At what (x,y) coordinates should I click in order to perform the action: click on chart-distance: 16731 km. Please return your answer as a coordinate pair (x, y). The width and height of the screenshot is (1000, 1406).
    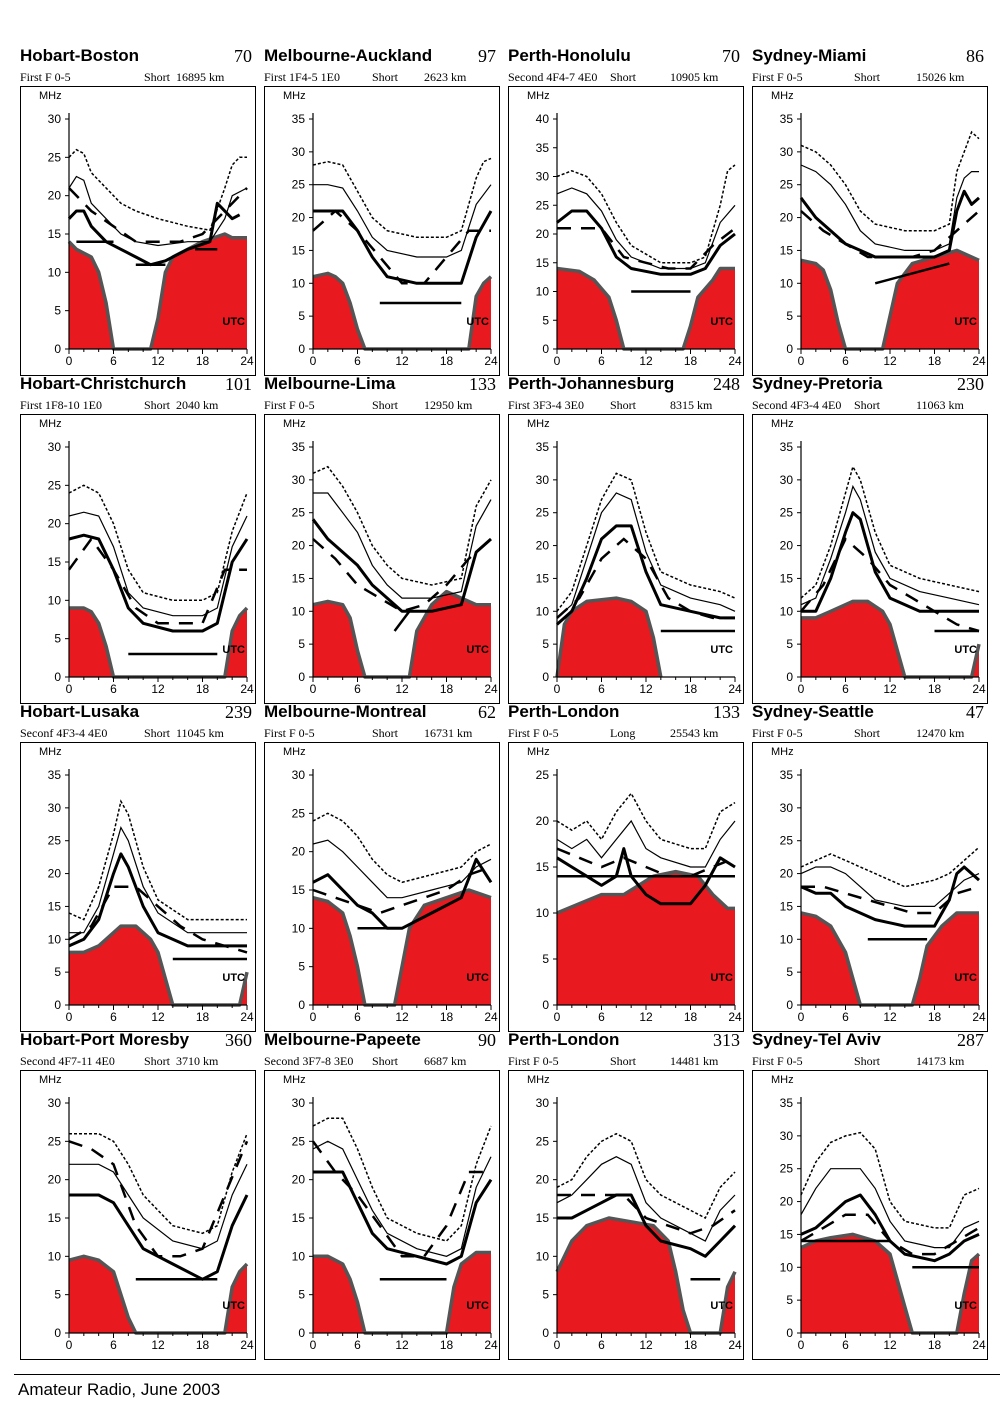
    Looking at the image, I should click on (448, 733).